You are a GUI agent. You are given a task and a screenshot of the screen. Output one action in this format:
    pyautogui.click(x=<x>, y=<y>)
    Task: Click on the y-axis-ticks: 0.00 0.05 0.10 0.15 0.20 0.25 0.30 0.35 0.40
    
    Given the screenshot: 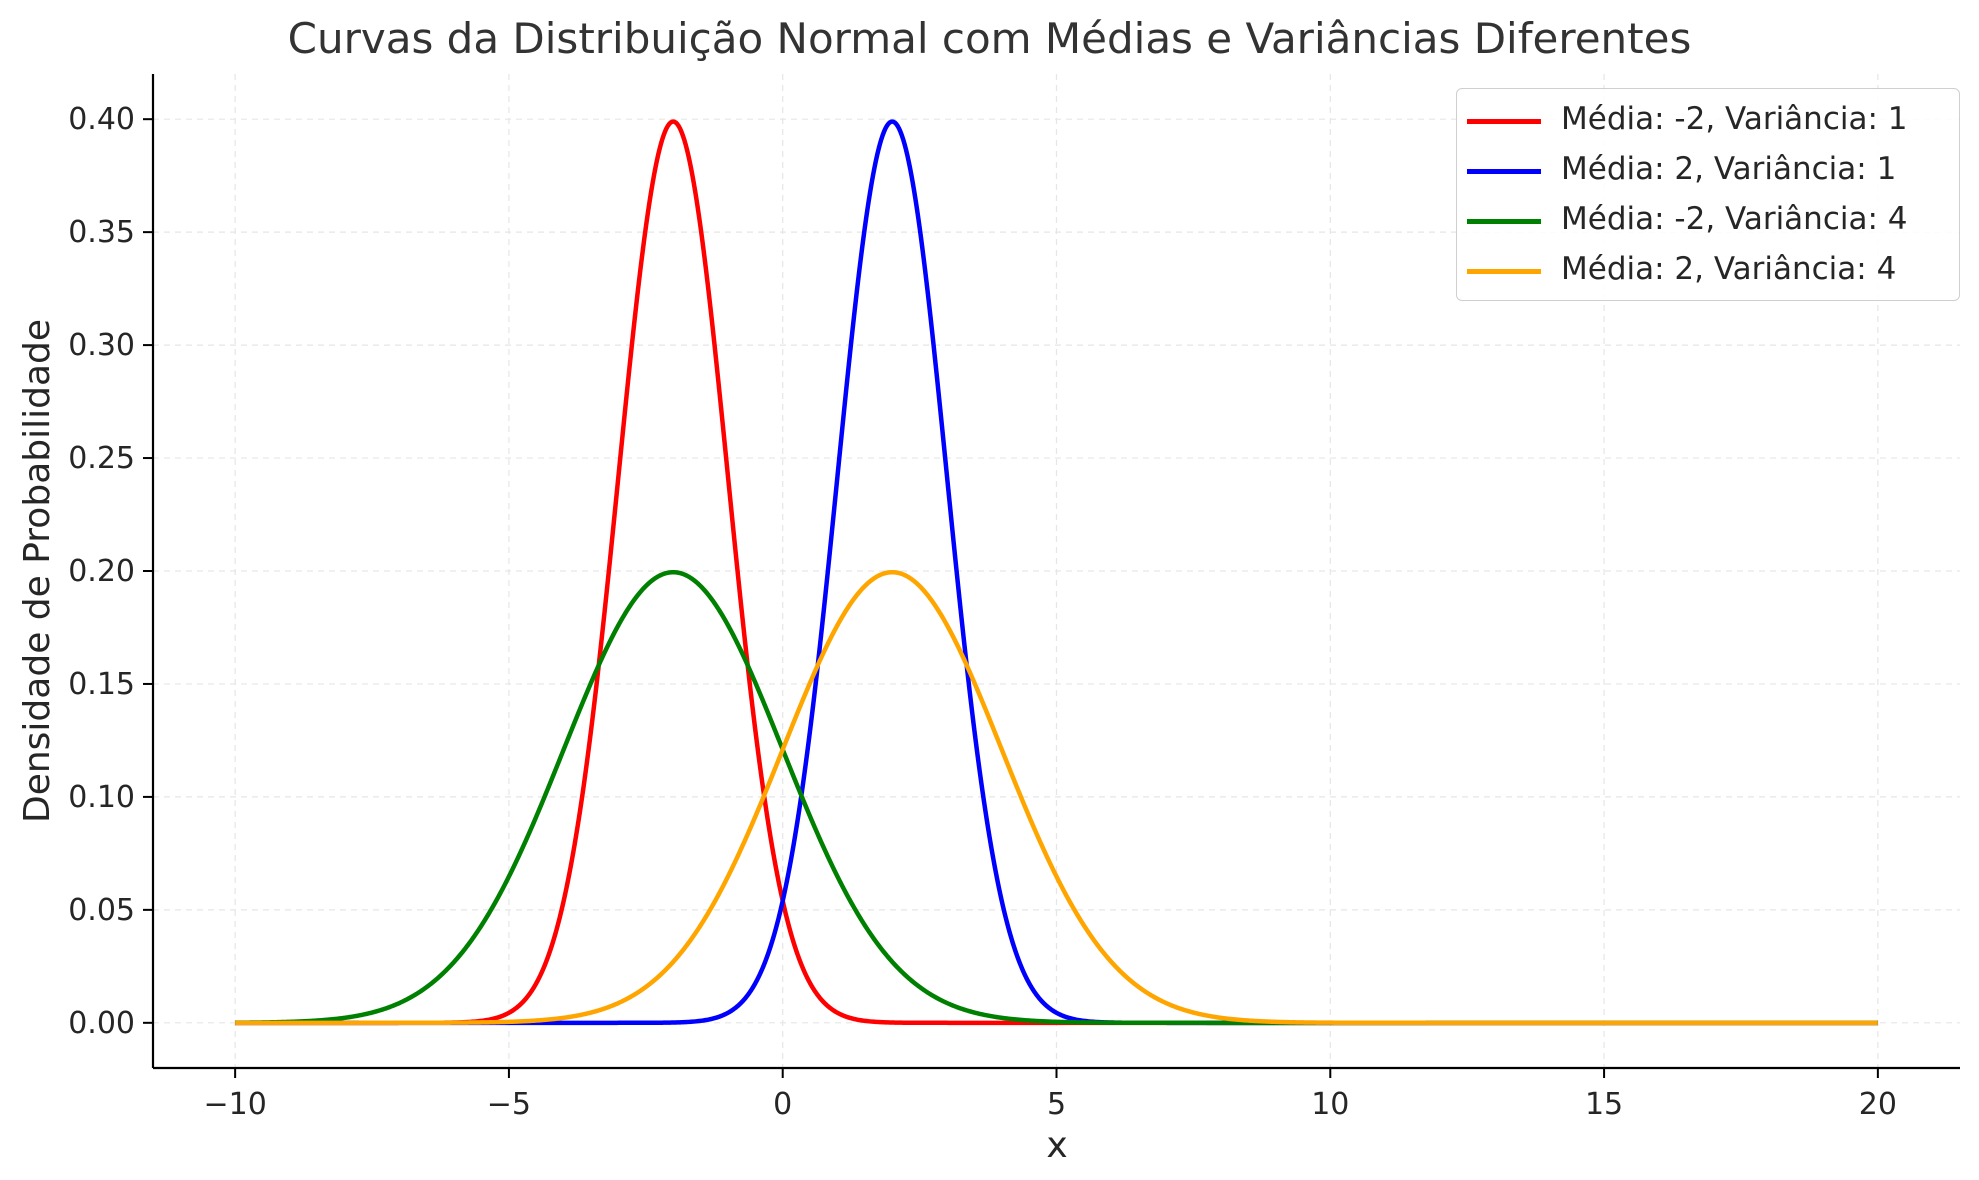 What is the action you would take?
    pyautogui.click(x=110, y=571)
    